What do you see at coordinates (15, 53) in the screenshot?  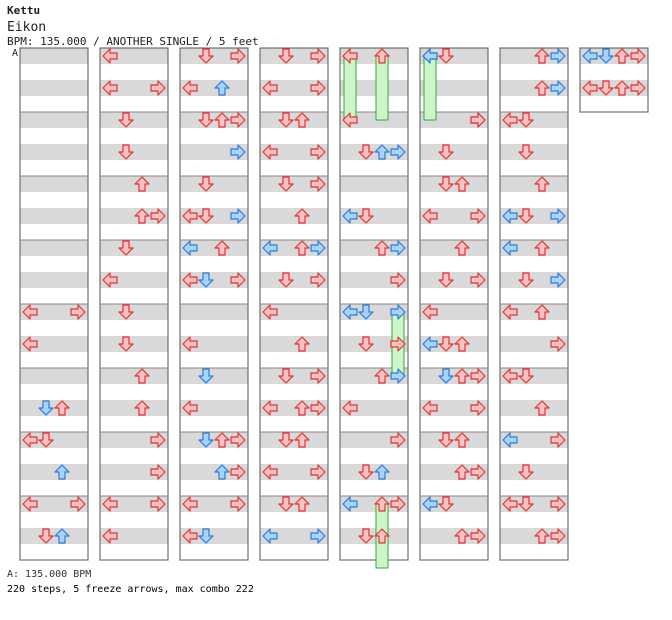 I see `section-marker: A` at bounding box center [15, 53].